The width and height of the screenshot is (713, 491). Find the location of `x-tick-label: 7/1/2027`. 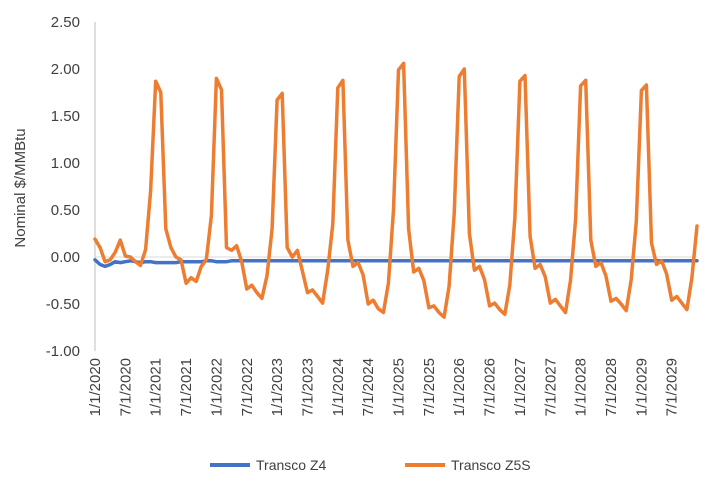

x-tick-label: 7/1/2027 is located at coordinates (550, 387).